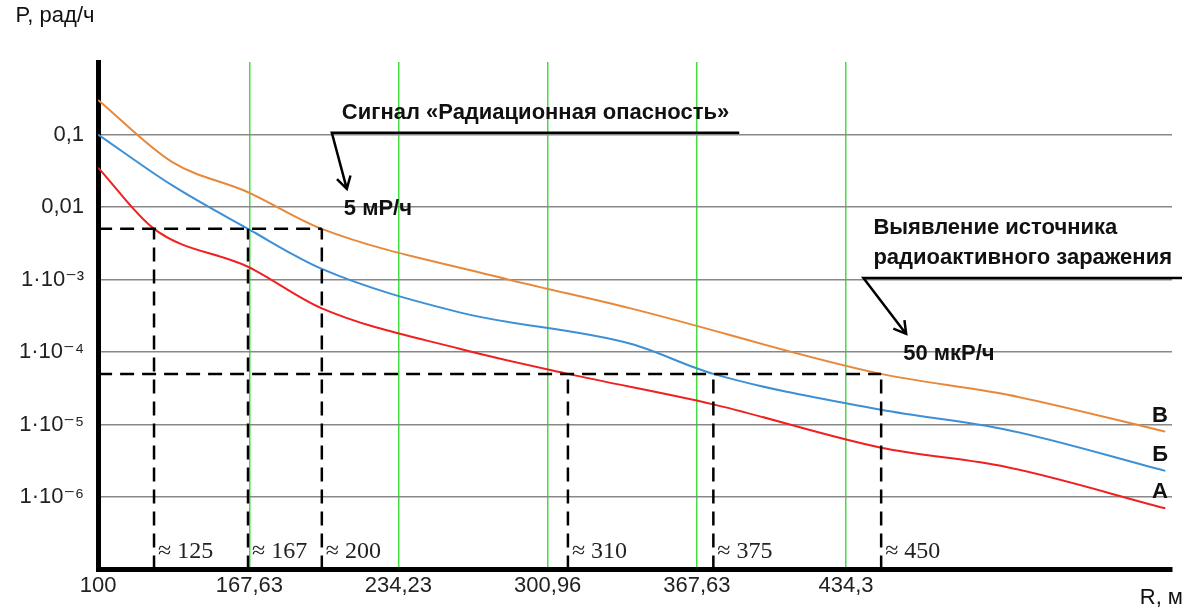 This screenshot has height=610, width=1187. I want to click on series-label: А, so click(1160, 491).